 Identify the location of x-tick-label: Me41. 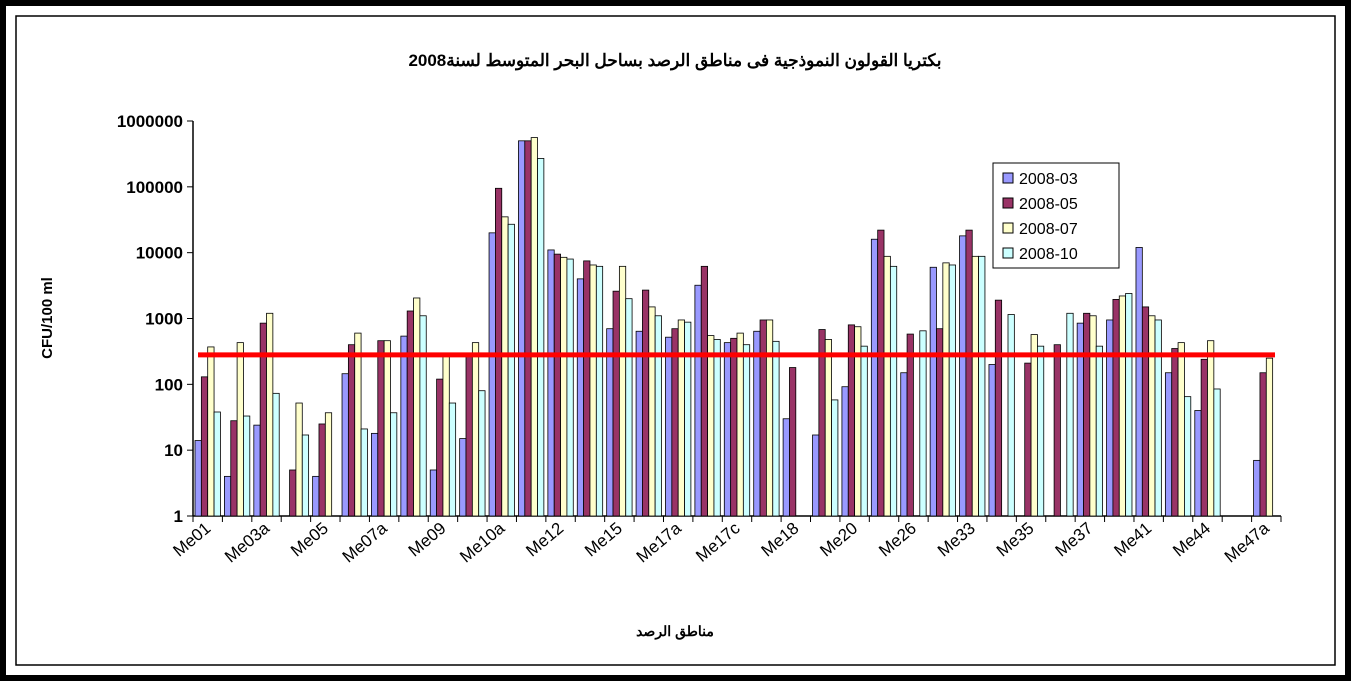
(1132, 540).